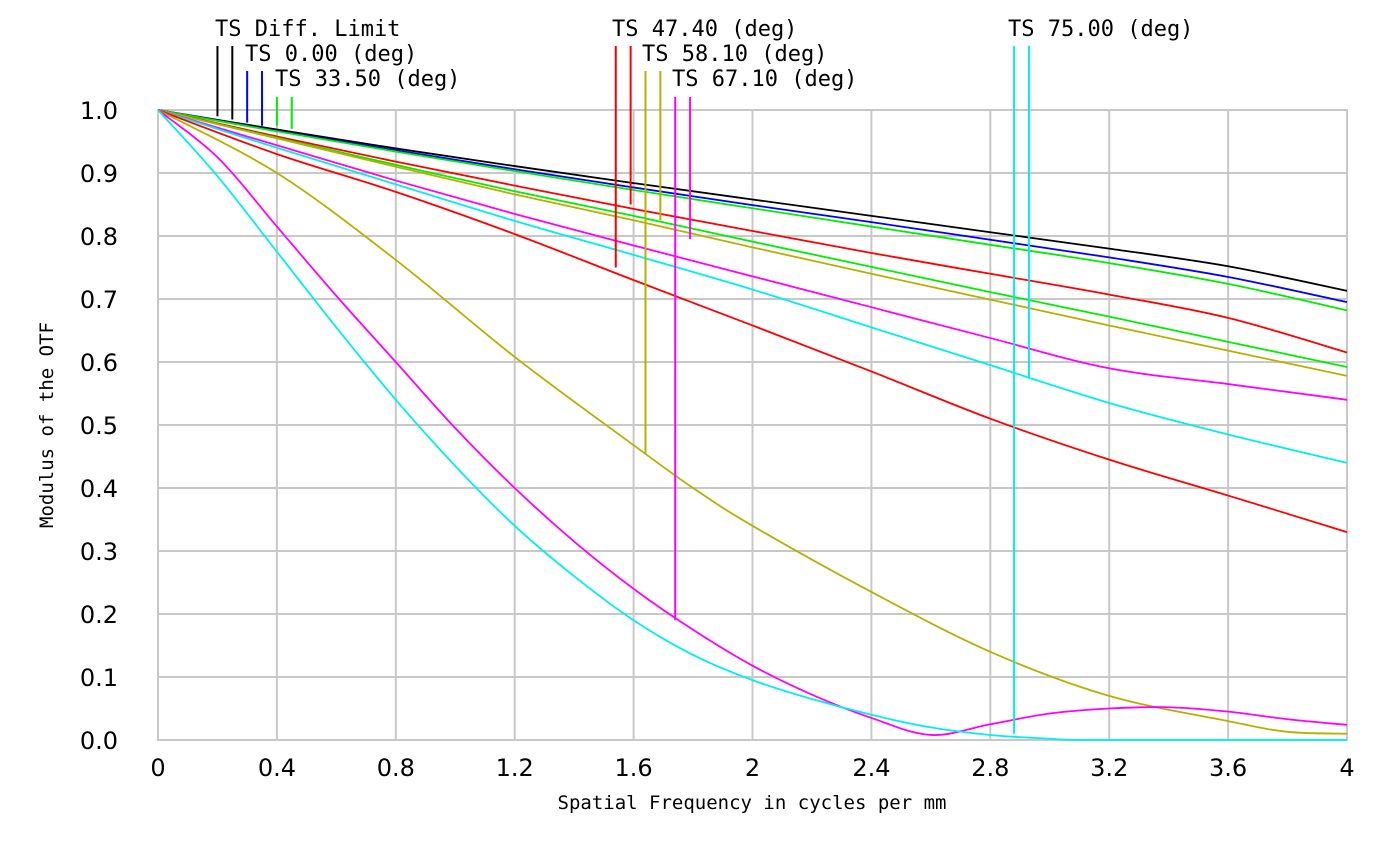 The height and width of the screenshot is (842, 1400). What do you see at coordinates (1346, 768) in the screenshot?
I see `x-tick-label: 4` at bounding box center [1346, 768].